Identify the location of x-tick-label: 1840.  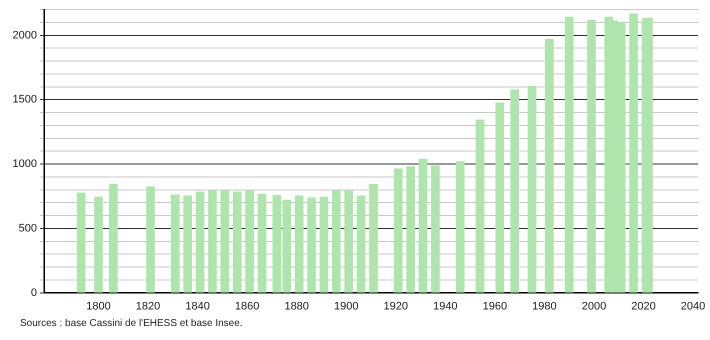
(197, 306).